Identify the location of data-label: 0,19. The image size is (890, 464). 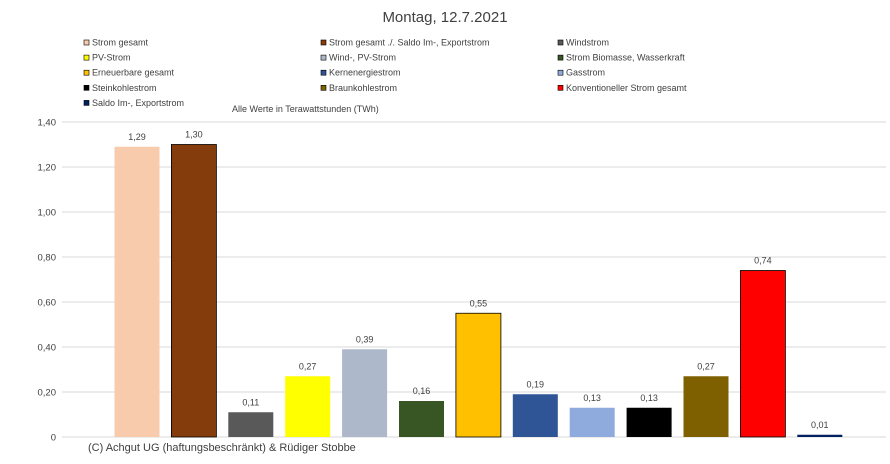
(536, 384).